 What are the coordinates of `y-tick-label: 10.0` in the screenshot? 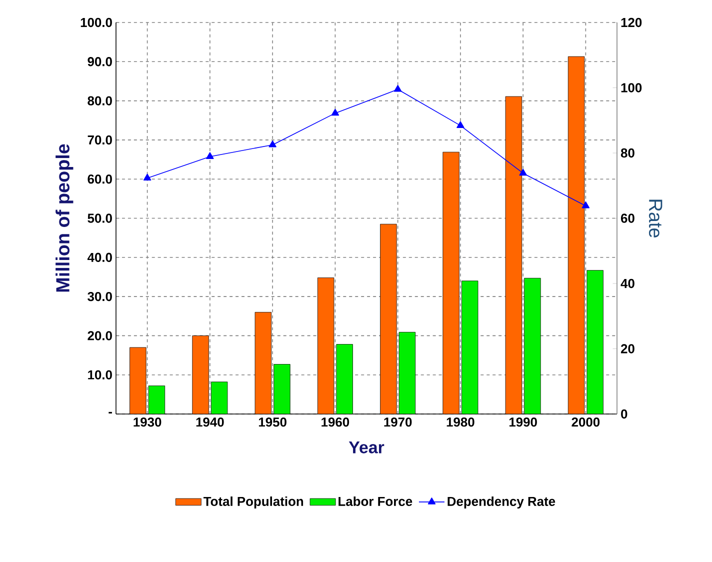 It's located at (100, 375).